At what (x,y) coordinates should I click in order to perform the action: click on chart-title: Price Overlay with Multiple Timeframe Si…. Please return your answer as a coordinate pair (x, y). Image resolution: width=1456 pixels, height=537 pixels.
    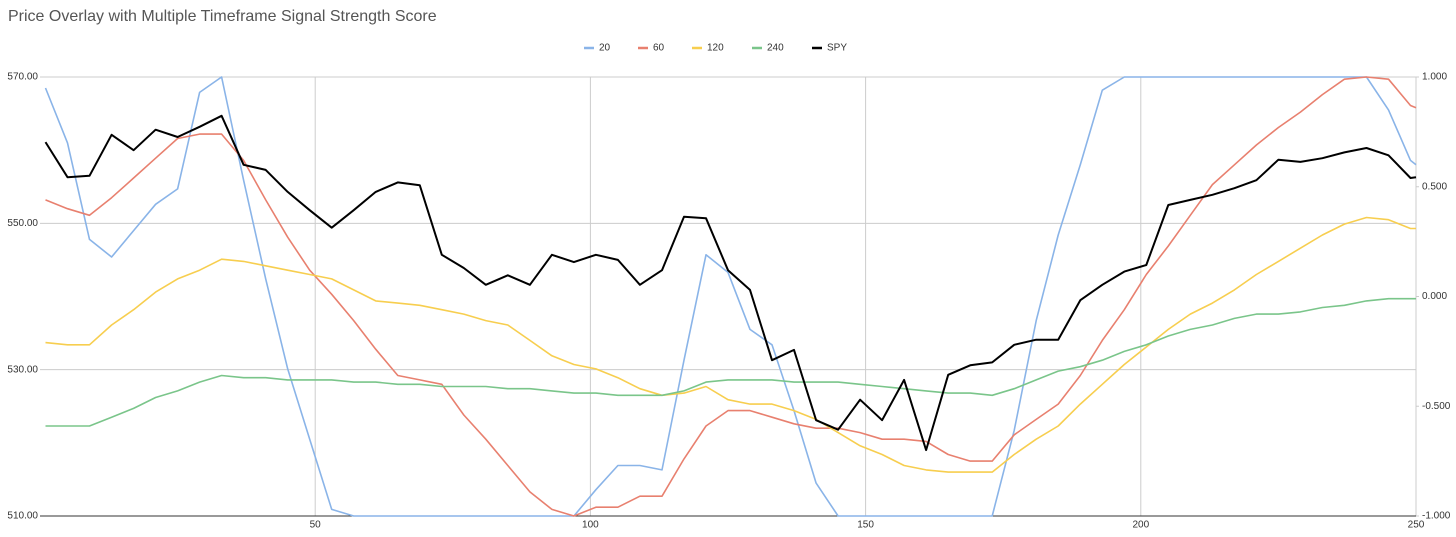
    Looking at the image, I should click on (222, 16).